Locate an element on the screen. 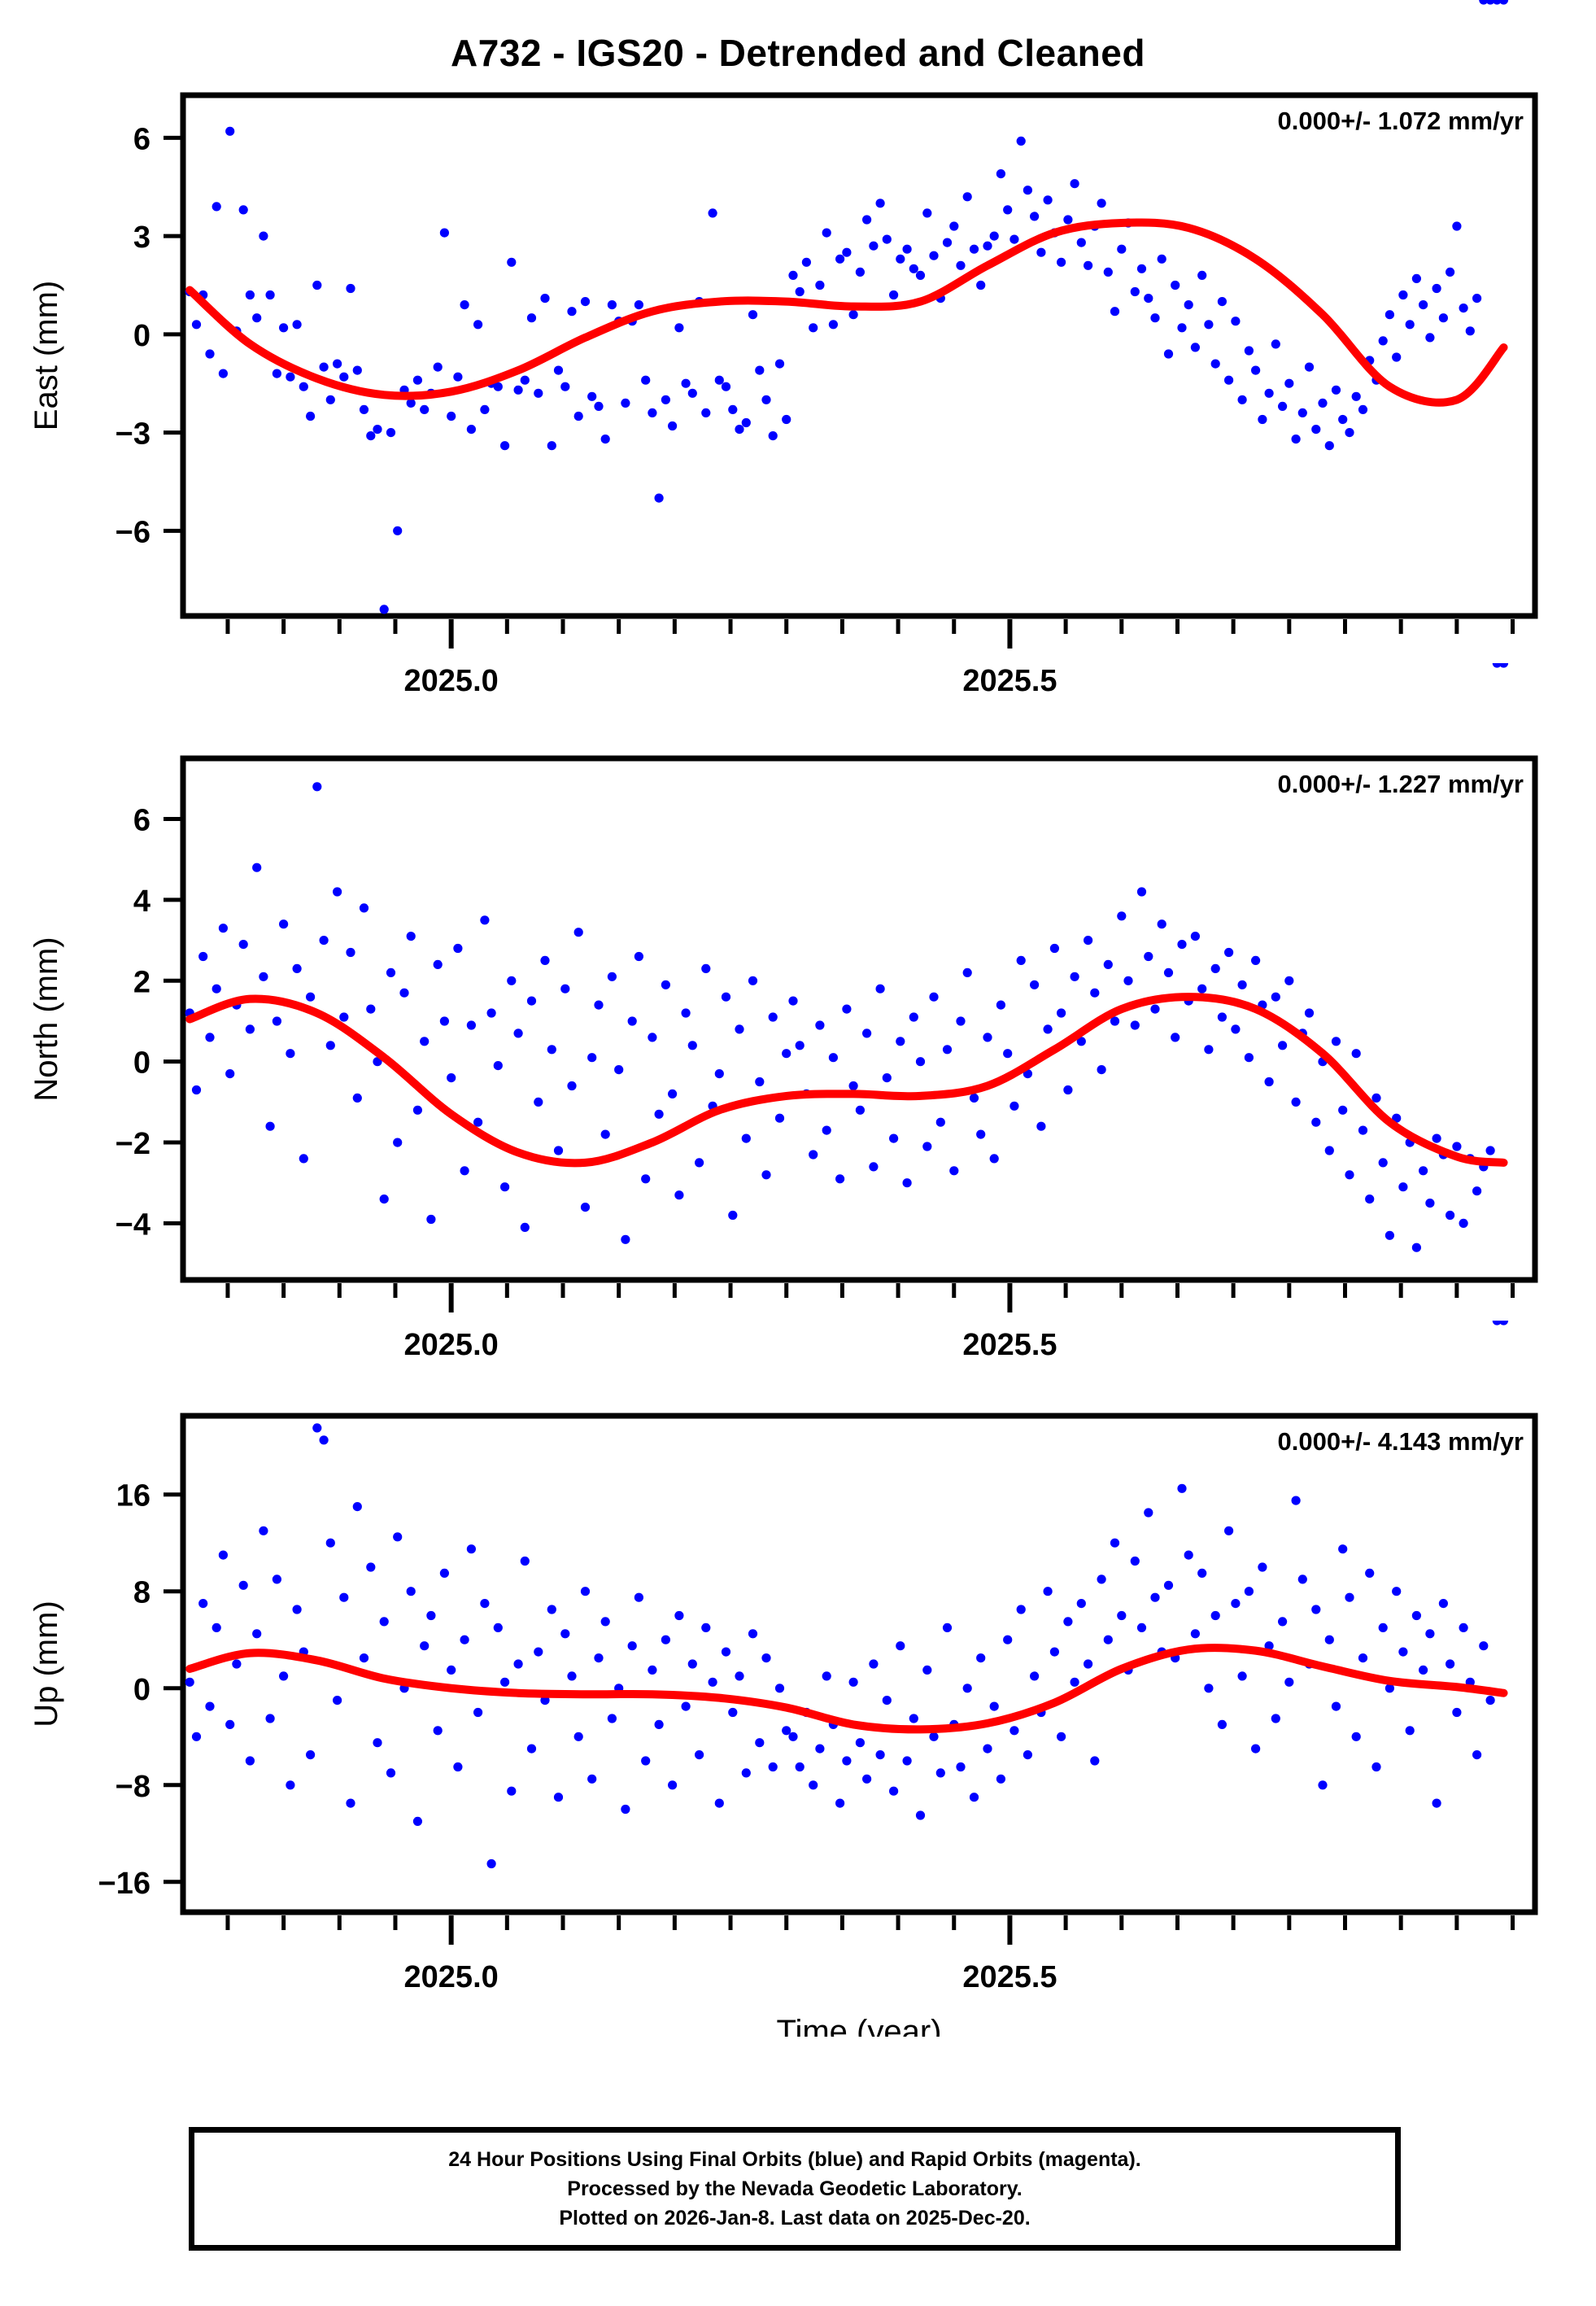 The width and height of the screenshot is (1596, 2306). y-tick-label: 0 is located at coordinates (141, 336).